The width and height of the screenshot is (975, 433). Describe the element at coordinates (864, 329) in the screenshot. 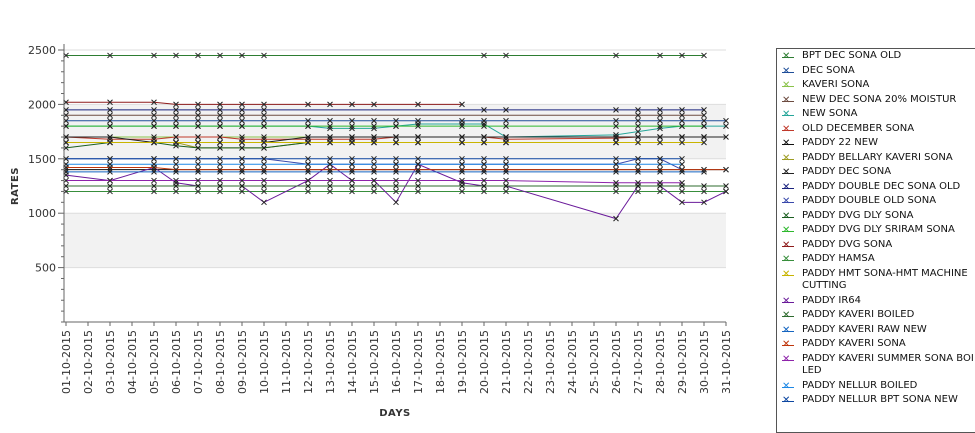

I see `legend-label: PADDY KAVERI RAW NEW` at that location.